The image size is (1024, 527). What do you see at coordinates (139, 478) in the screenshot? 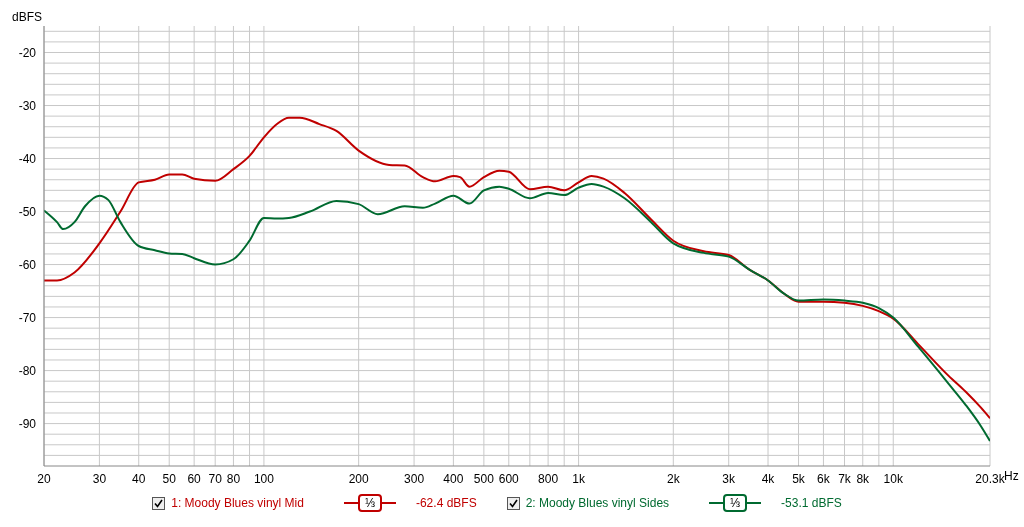
I see `x-tick-label: 40` at bounding box center [139, 478].